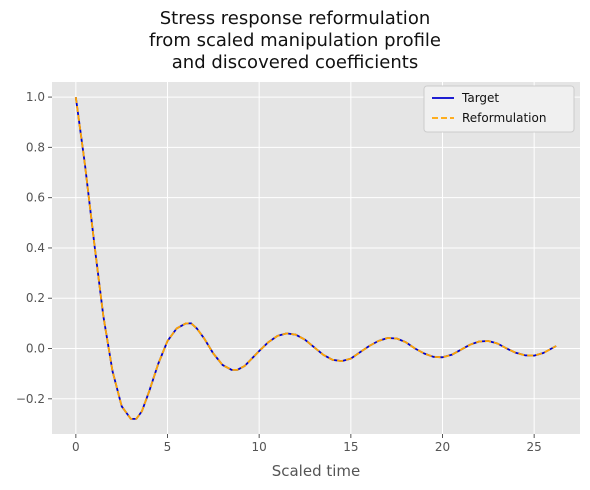 Image resolution: width=590 pixels, height=490 pixels. I want to click on legend-box, so click(499, 109).